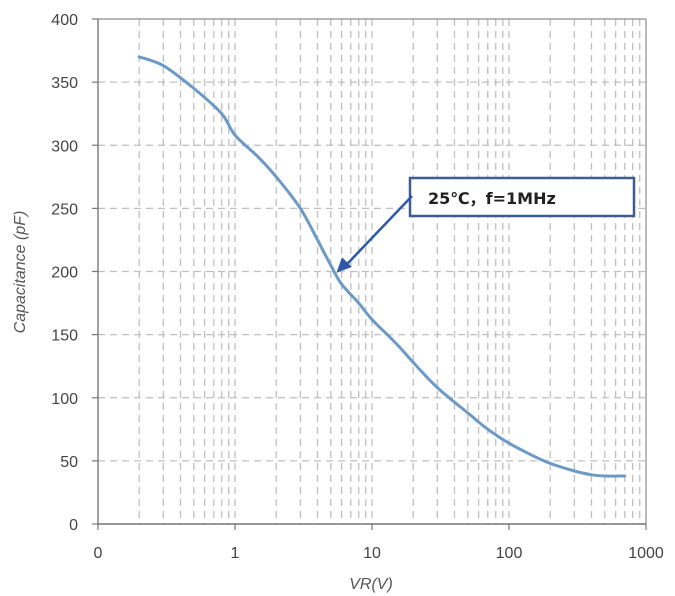  I want to click on annotation-arrow-head, so click(344, 265).